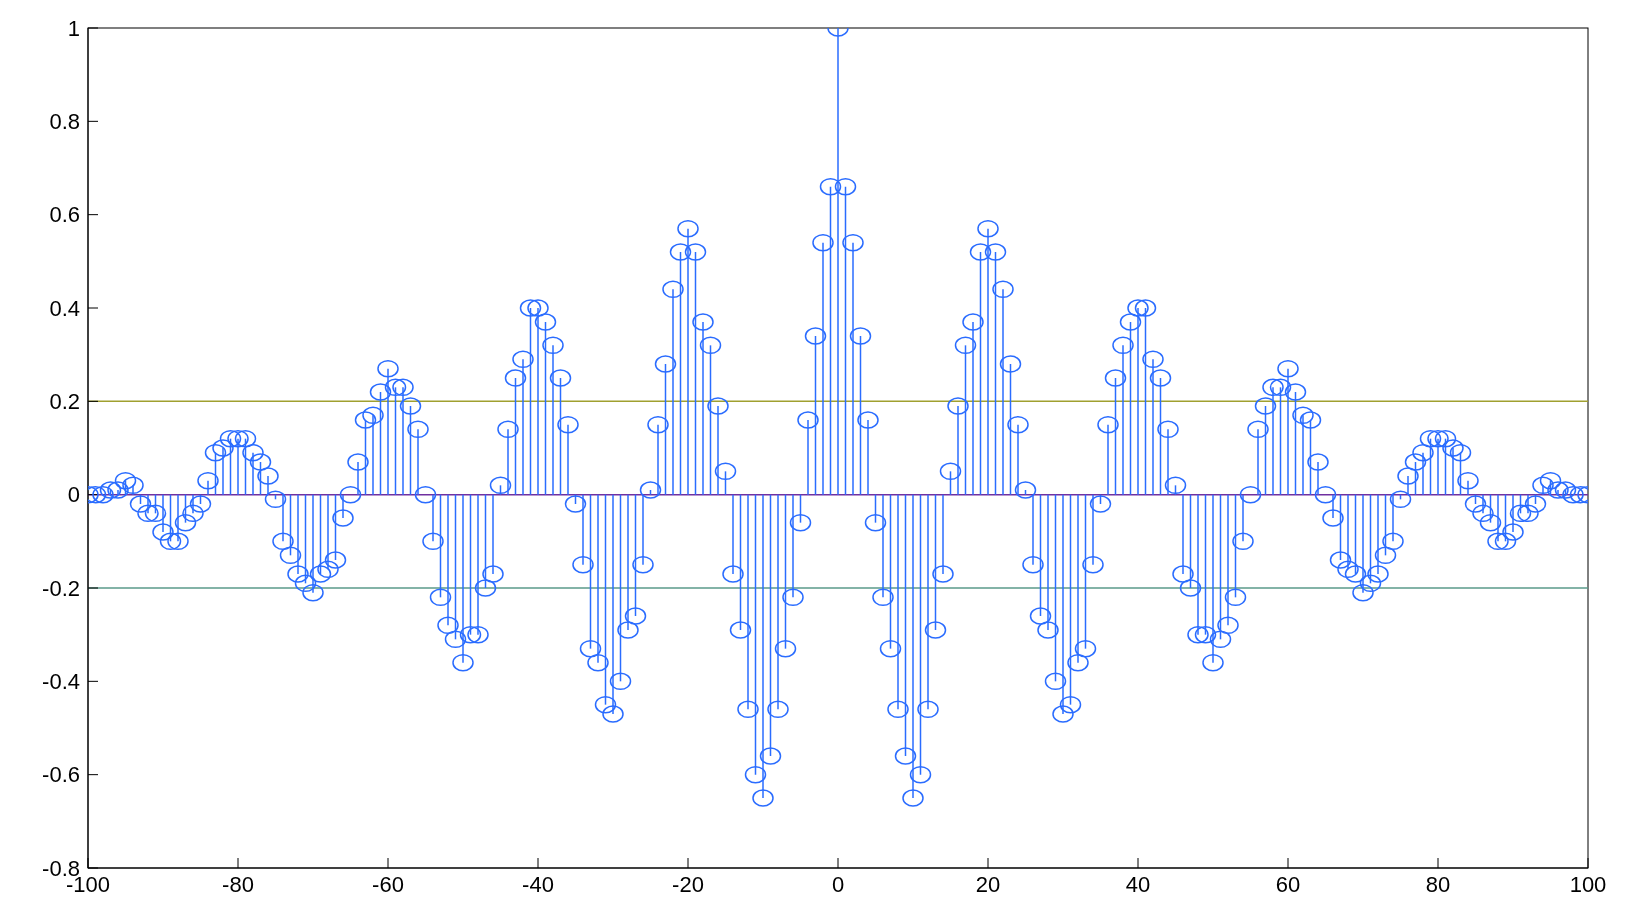 The image size is (1636, 924). I want to click on y-tick-label: 1, so click(73, 28).